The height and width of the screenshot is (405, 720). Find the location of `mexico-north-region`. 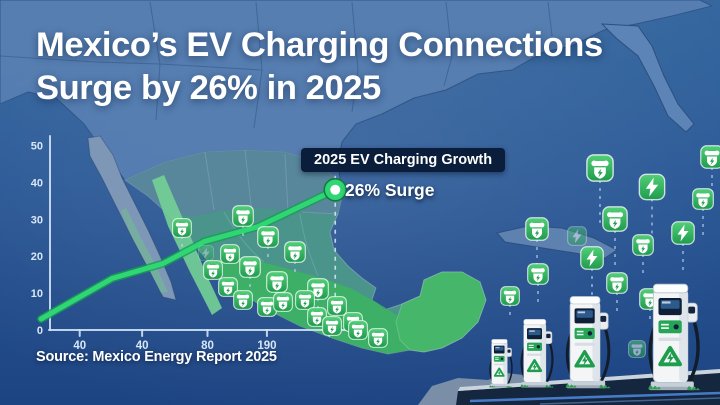

mexico-north-region is located at coordinates (233, 183).